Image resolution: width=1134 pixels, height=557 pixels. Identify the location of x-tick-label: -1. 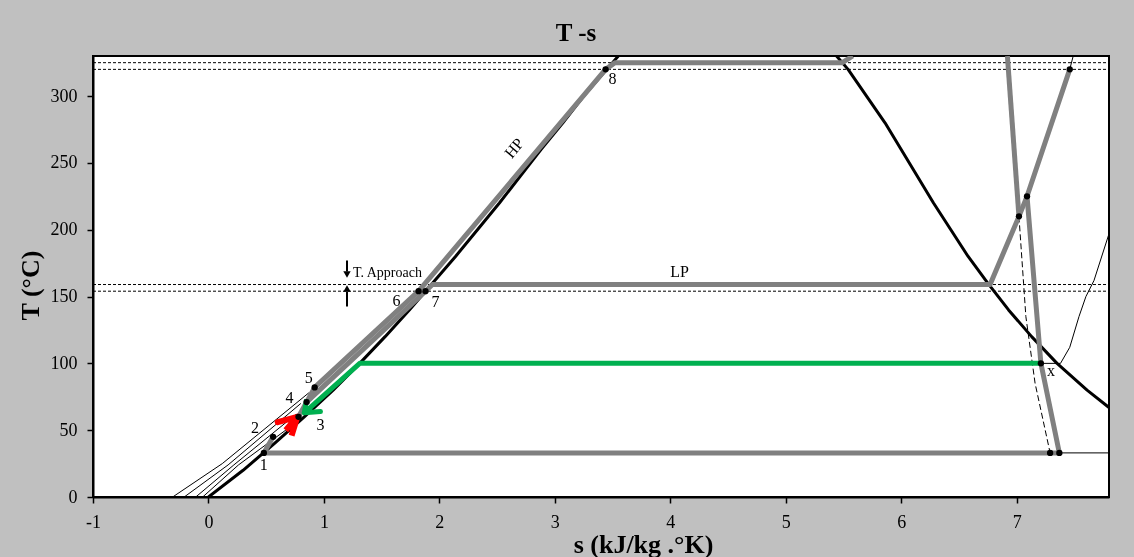
(93, 521).